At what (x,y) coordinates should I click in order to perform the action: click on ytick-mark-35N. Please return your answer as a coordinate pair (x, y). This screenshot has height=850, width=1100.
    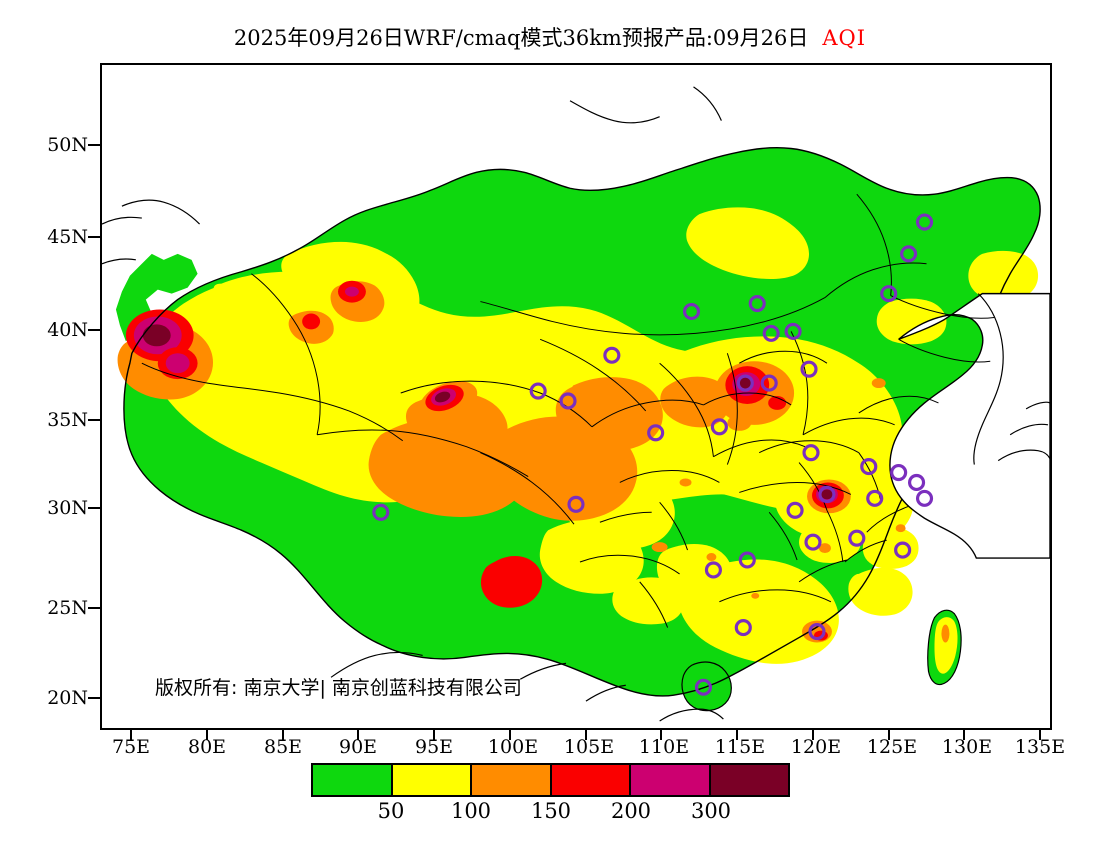
    Looking at the image, I should click on (94, 420).